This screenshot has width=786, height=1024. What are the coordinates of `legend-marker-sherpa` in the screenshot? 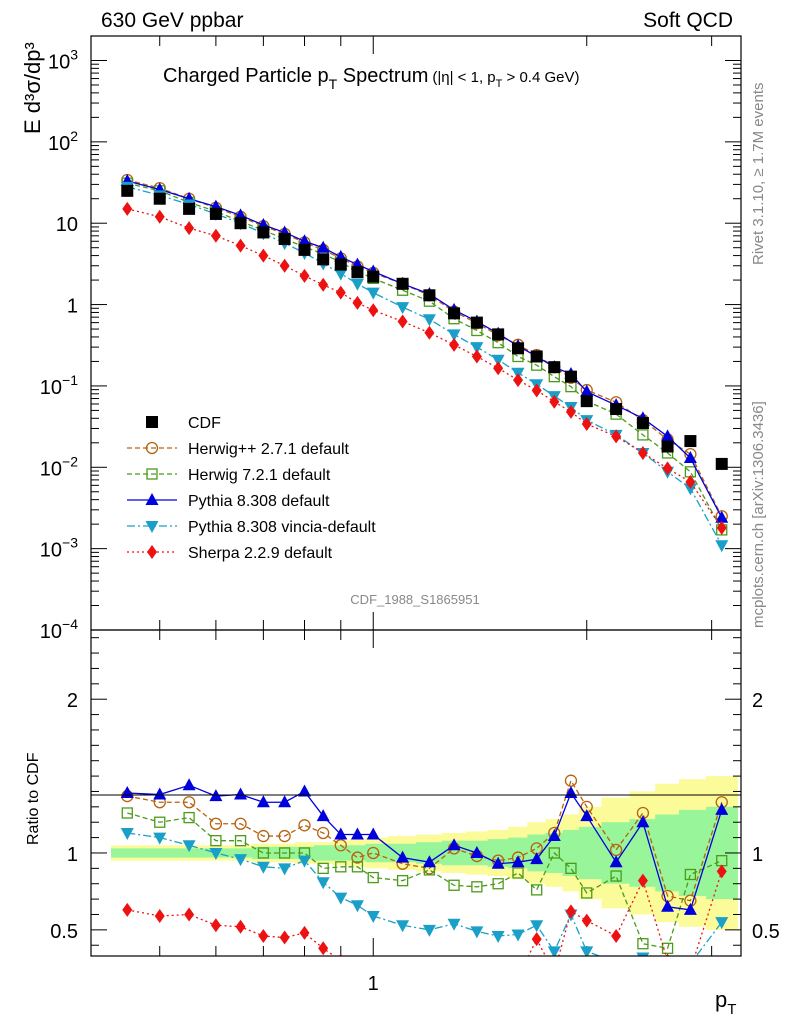 It's located at (152, 552).